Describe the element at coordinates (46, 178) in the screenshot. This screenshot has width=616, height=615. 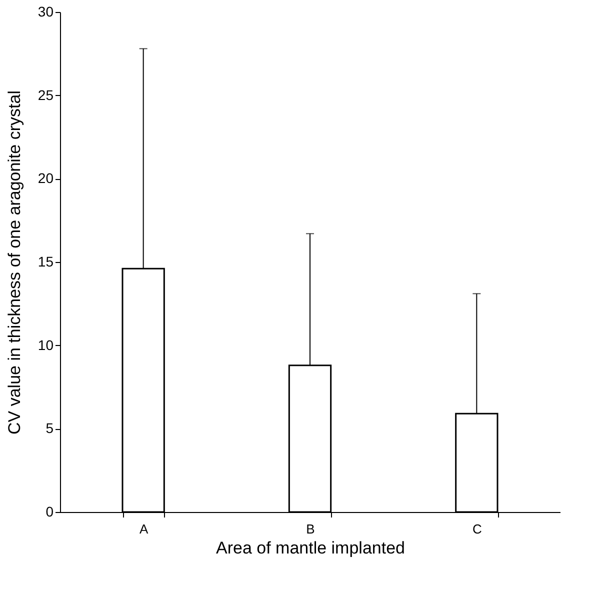
I see `y-tick-label: 20` at that location.